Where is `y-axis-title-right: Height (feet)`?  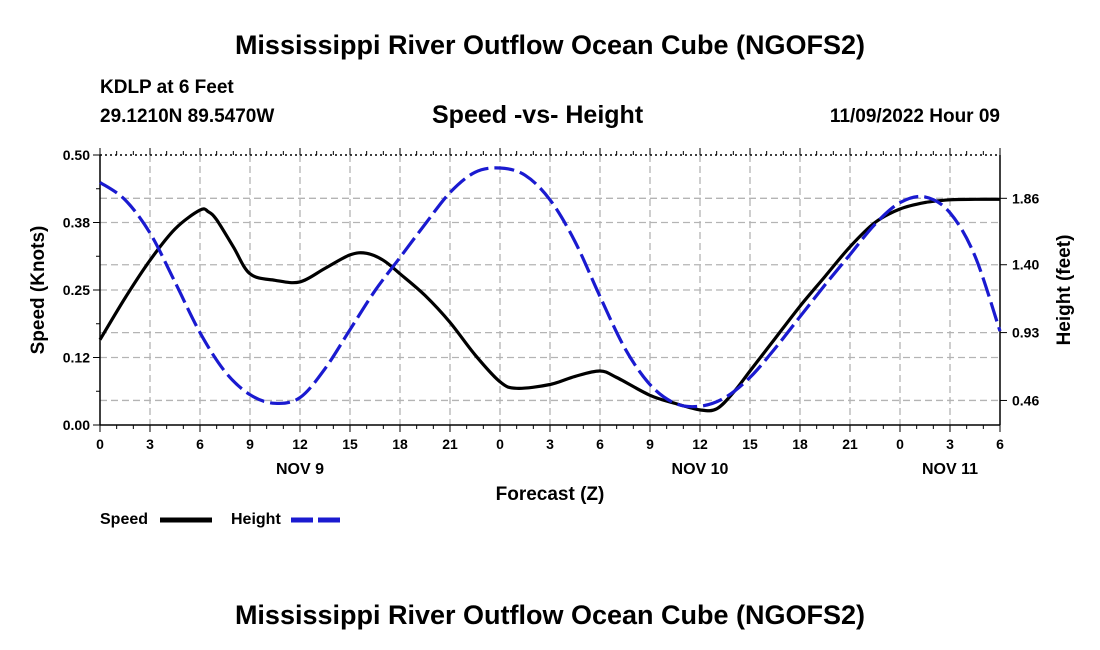 y-axis-title-right: Height (feet) is located at coordinates (1064, 290).